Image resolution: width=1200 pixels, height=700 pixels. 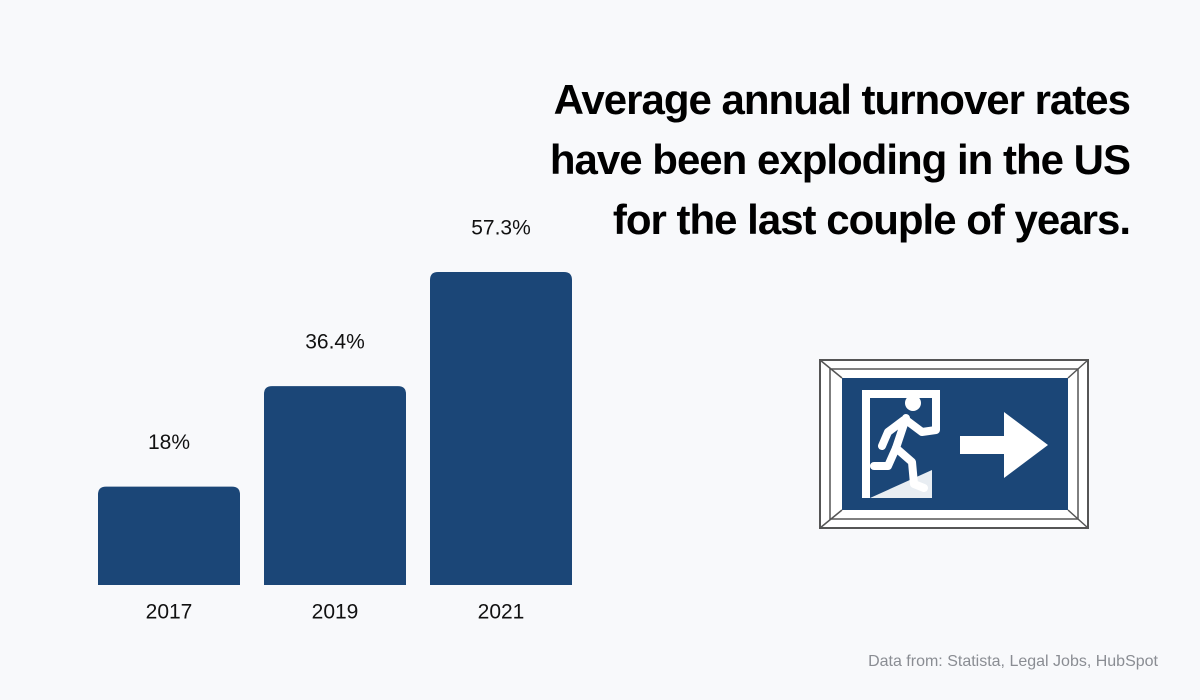 I want to click on source-note: Data from: Statista, Legal Jobs, HubSpot, so click(x=1013, y=661).